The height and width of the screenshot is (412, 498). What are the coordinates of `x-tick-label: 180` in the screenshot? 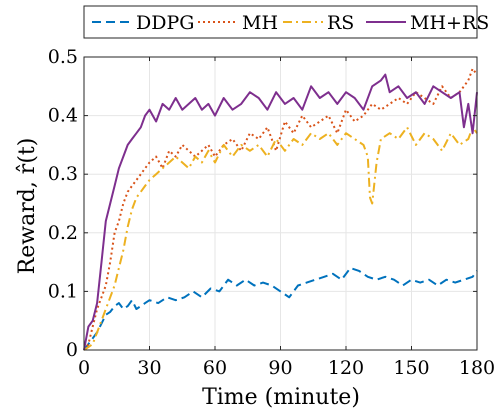 It's located at (477, 368).